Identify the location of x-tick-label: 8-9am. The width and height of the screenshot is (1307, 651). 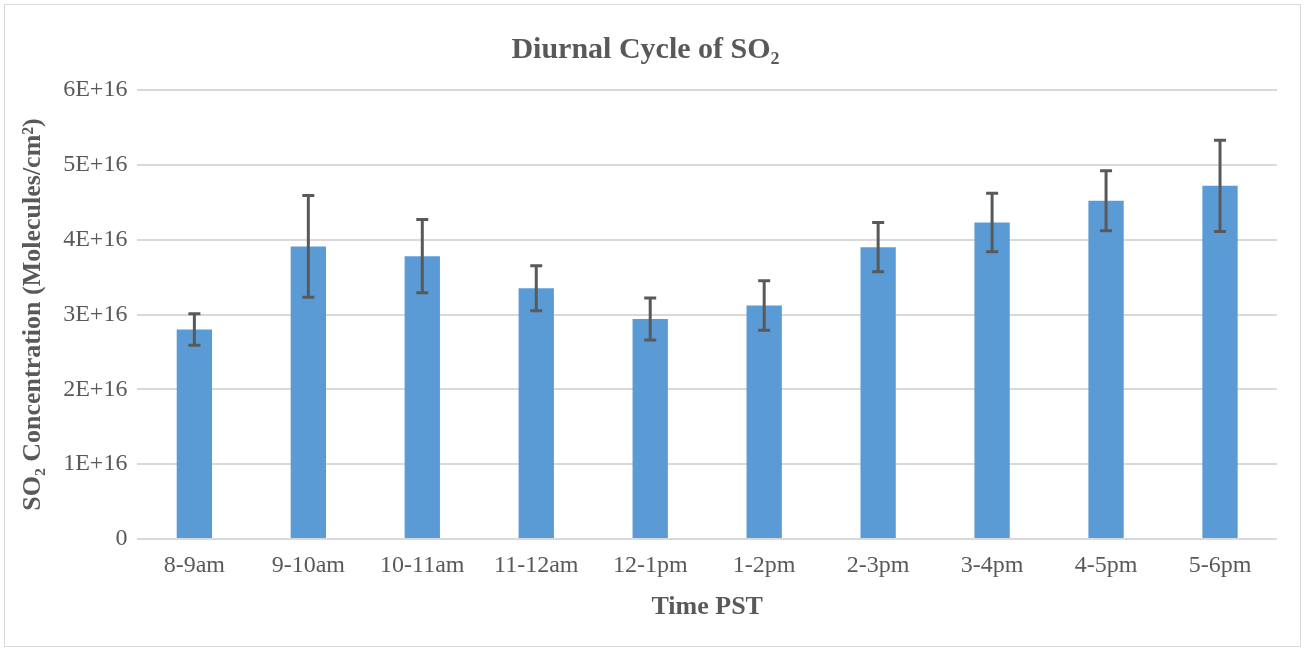
(194, 563).